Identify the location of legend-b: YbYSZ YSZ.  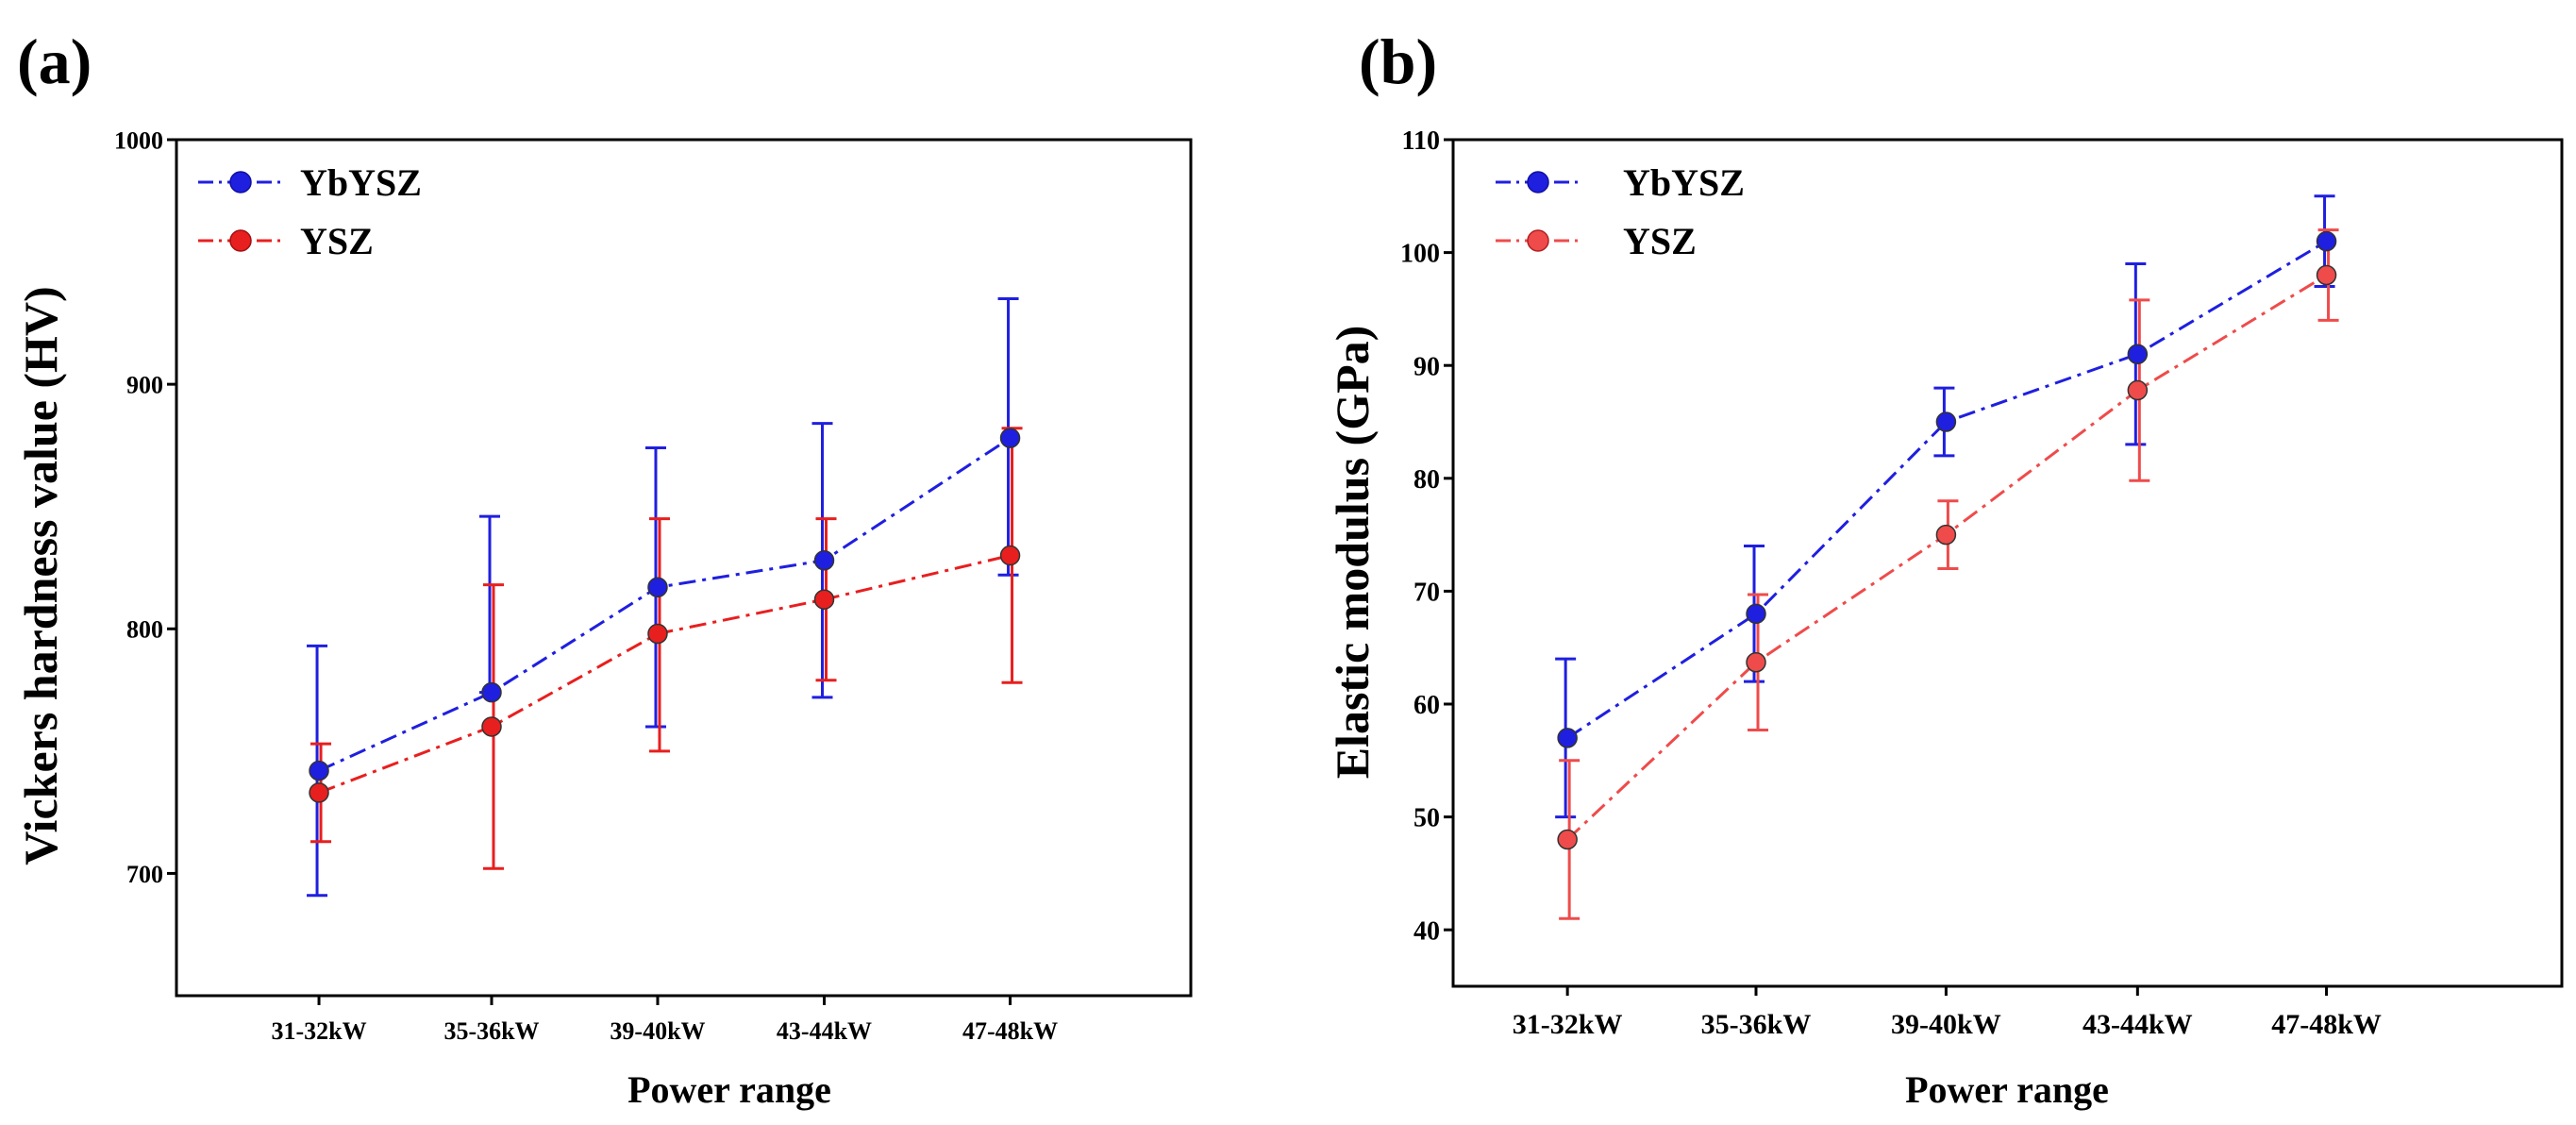
(1620, 211).